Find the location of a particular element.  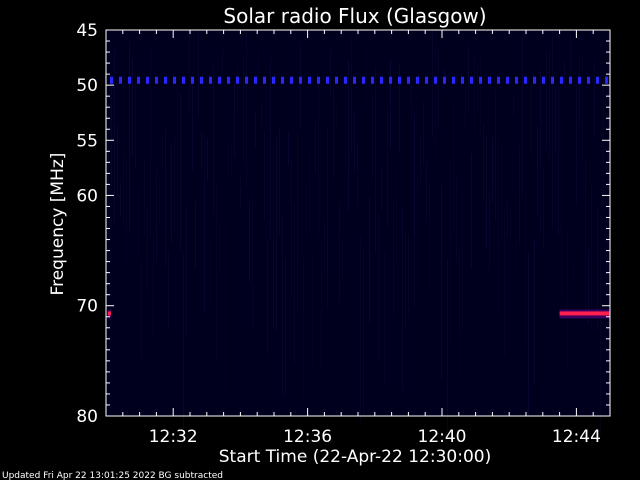

x-axis-label: Start Time (22-Apr-22 12:30:00) is located at coordinates (355, 457).